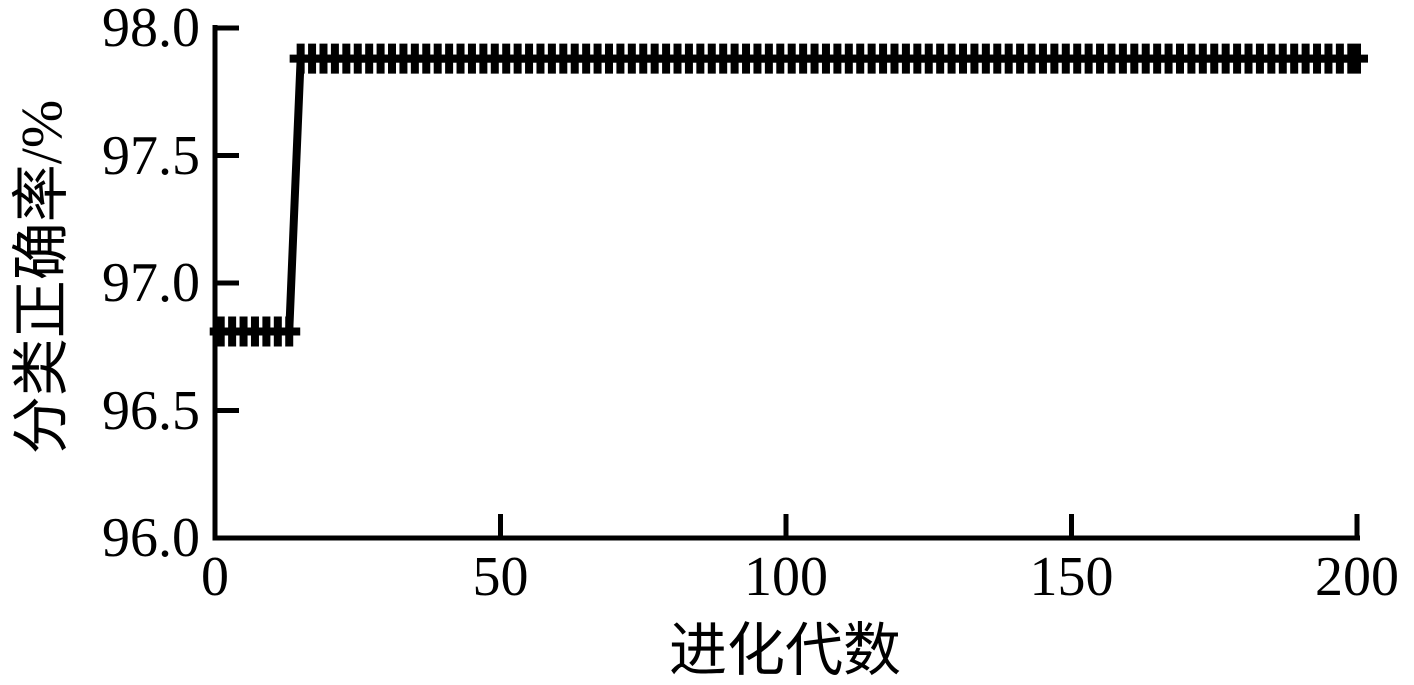  What do you see at coordinates (500, 577) in the screenshot?
I see `x-tick-label: 50` at bounding box center [500, 577].